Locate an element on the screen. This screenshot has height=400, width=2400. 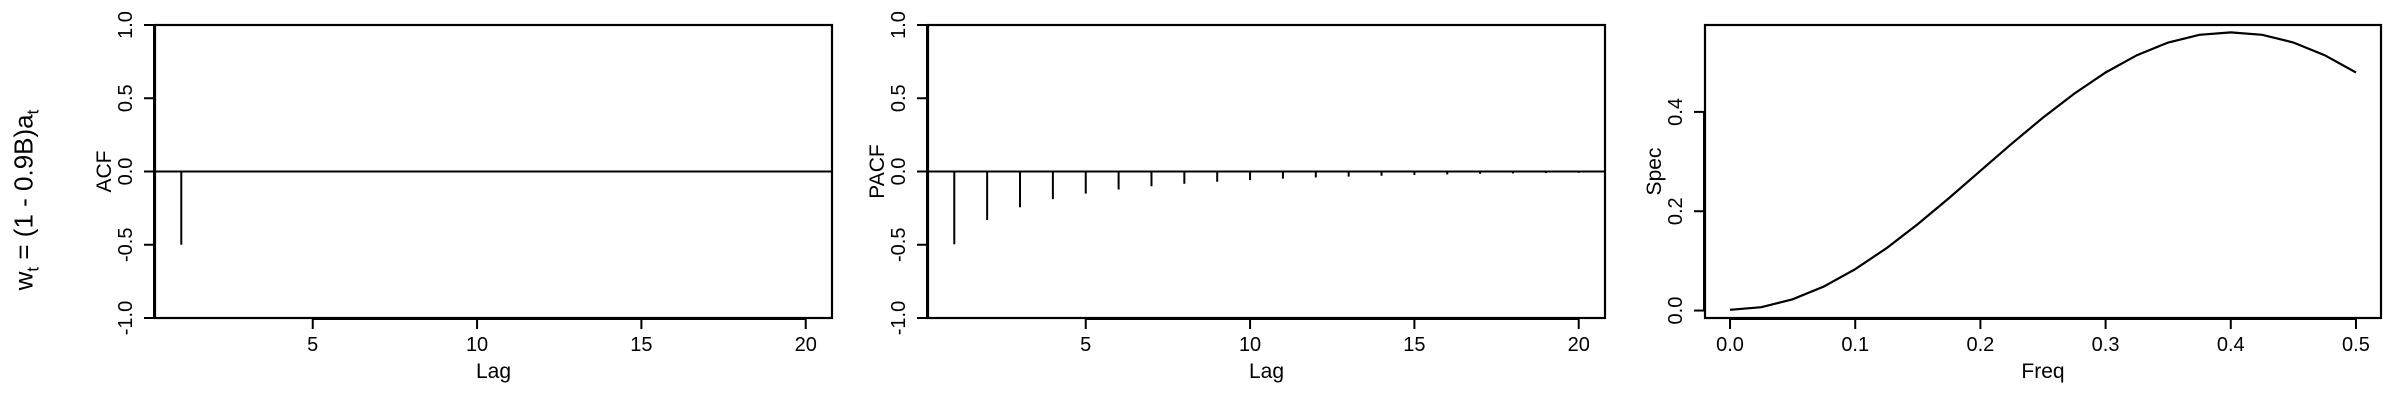
x-tick-label: 0.3 is located at coordinates (2106, 345).